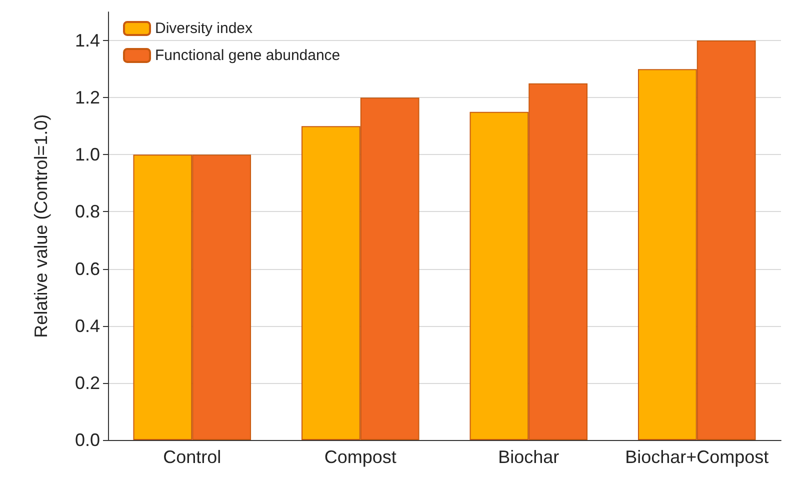  I want to click on x-tick-label: Biochar+Compost, so click(697, 457).